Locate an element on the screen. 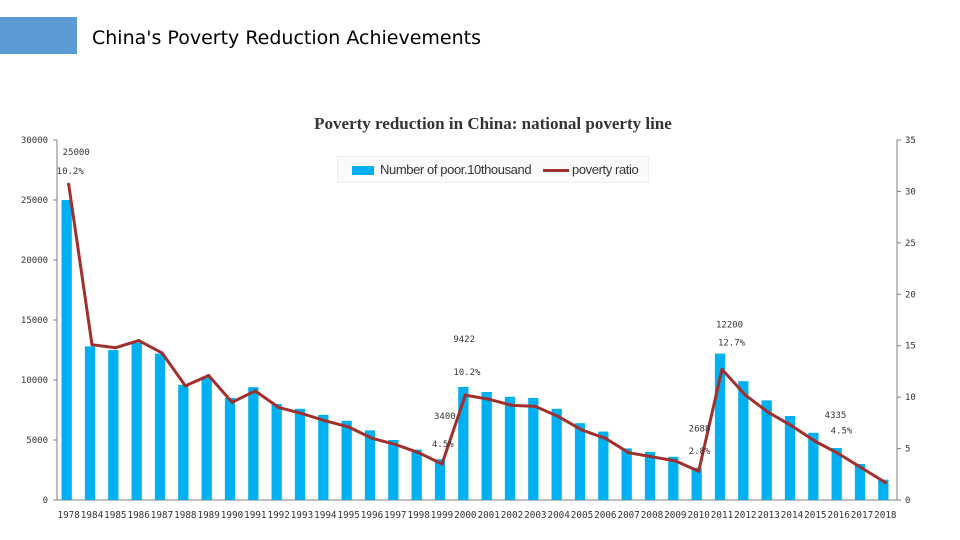  point-ratio-2012 is located at coordinates (745, 395).